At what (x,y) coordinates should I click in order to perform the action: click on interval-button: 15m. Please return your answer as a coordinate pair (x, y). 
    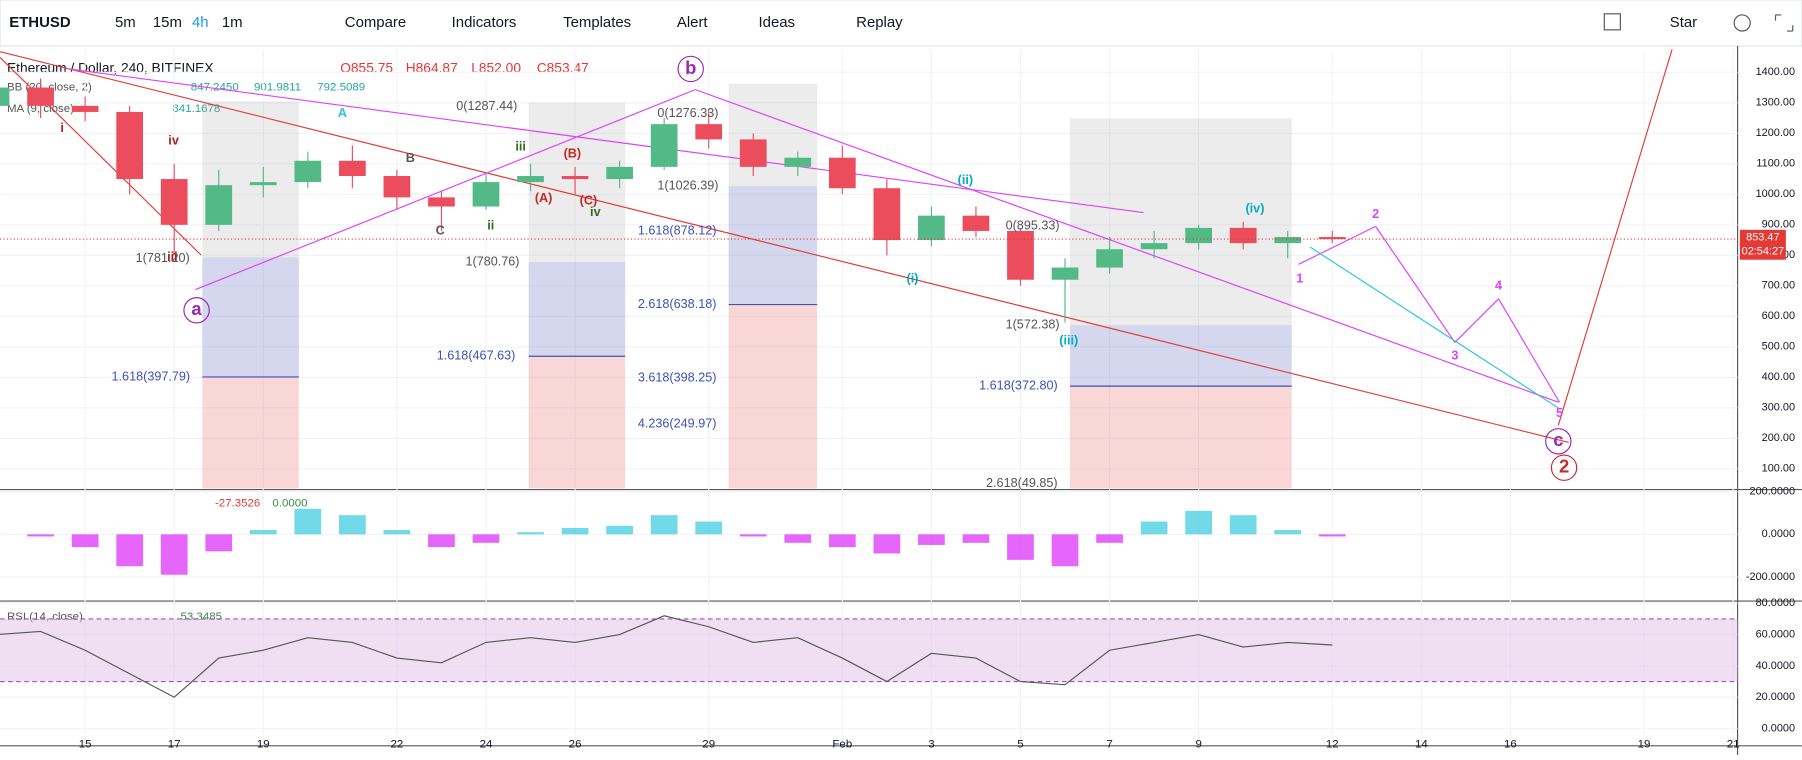
    Looking at the image, I should click on (167, 22).